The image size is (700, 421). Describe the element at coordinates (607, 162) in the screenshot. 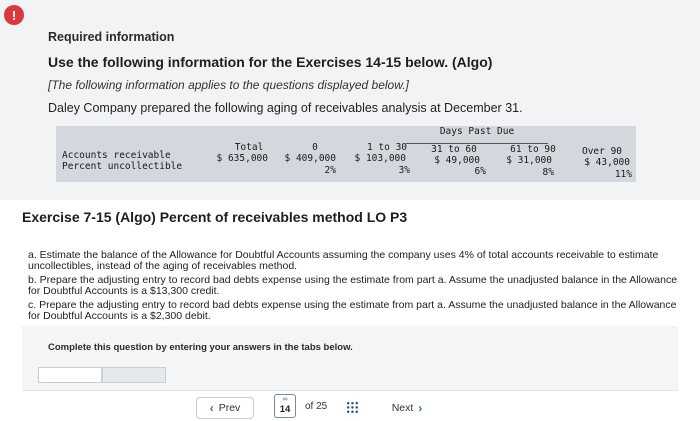

I see `amount-over-90: $ 43,000` at that location.